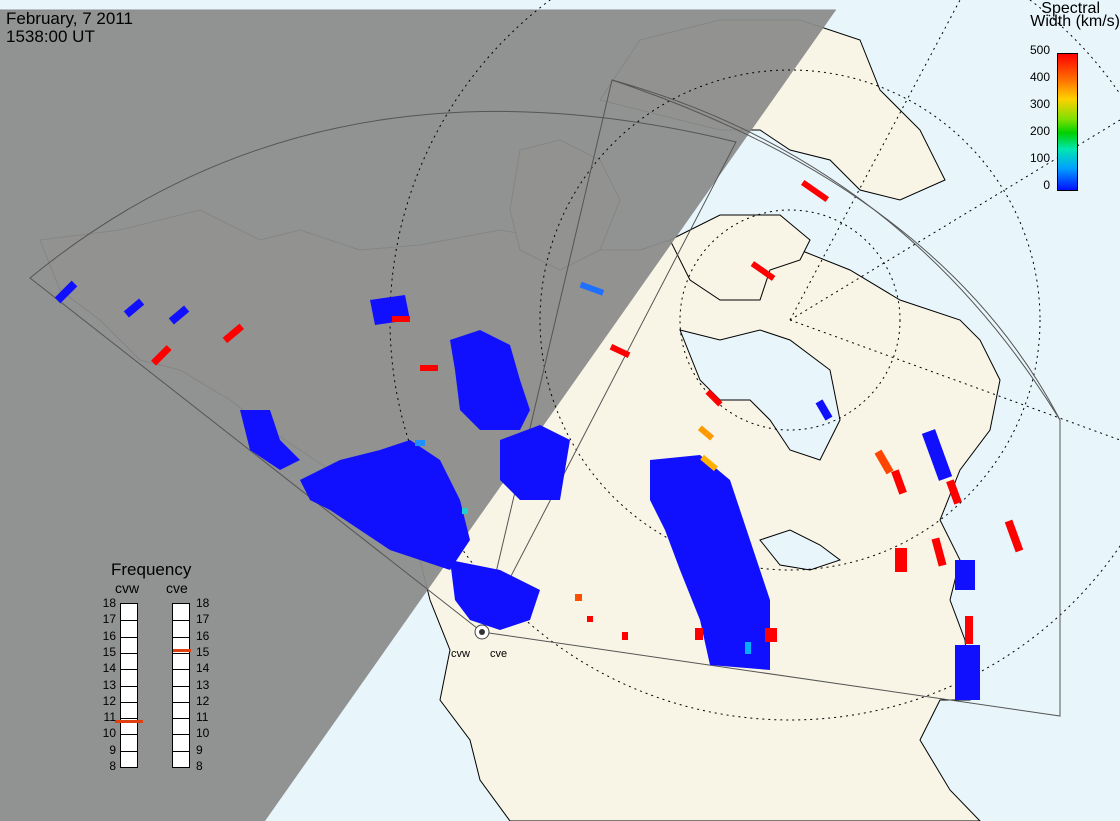 The height and width of the screenshot is (821, 1120). Describe the element at coordinates (109, 619) in the screenshot. I see `frequency-tick-label: 17` at that location.